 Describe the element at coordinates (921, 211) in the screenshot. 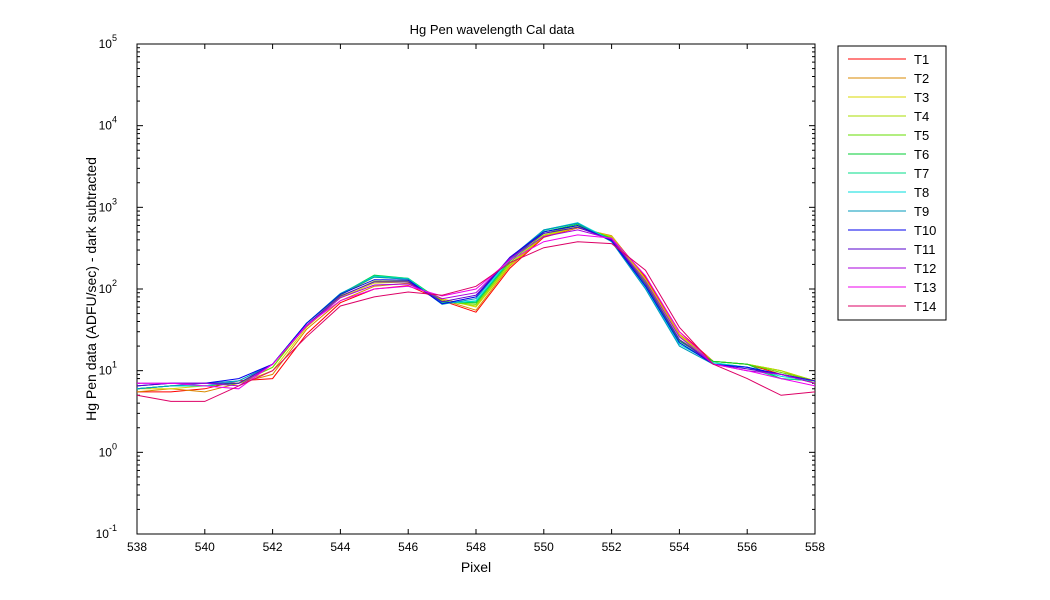

I see `legend-label-t9: T9` at that location.